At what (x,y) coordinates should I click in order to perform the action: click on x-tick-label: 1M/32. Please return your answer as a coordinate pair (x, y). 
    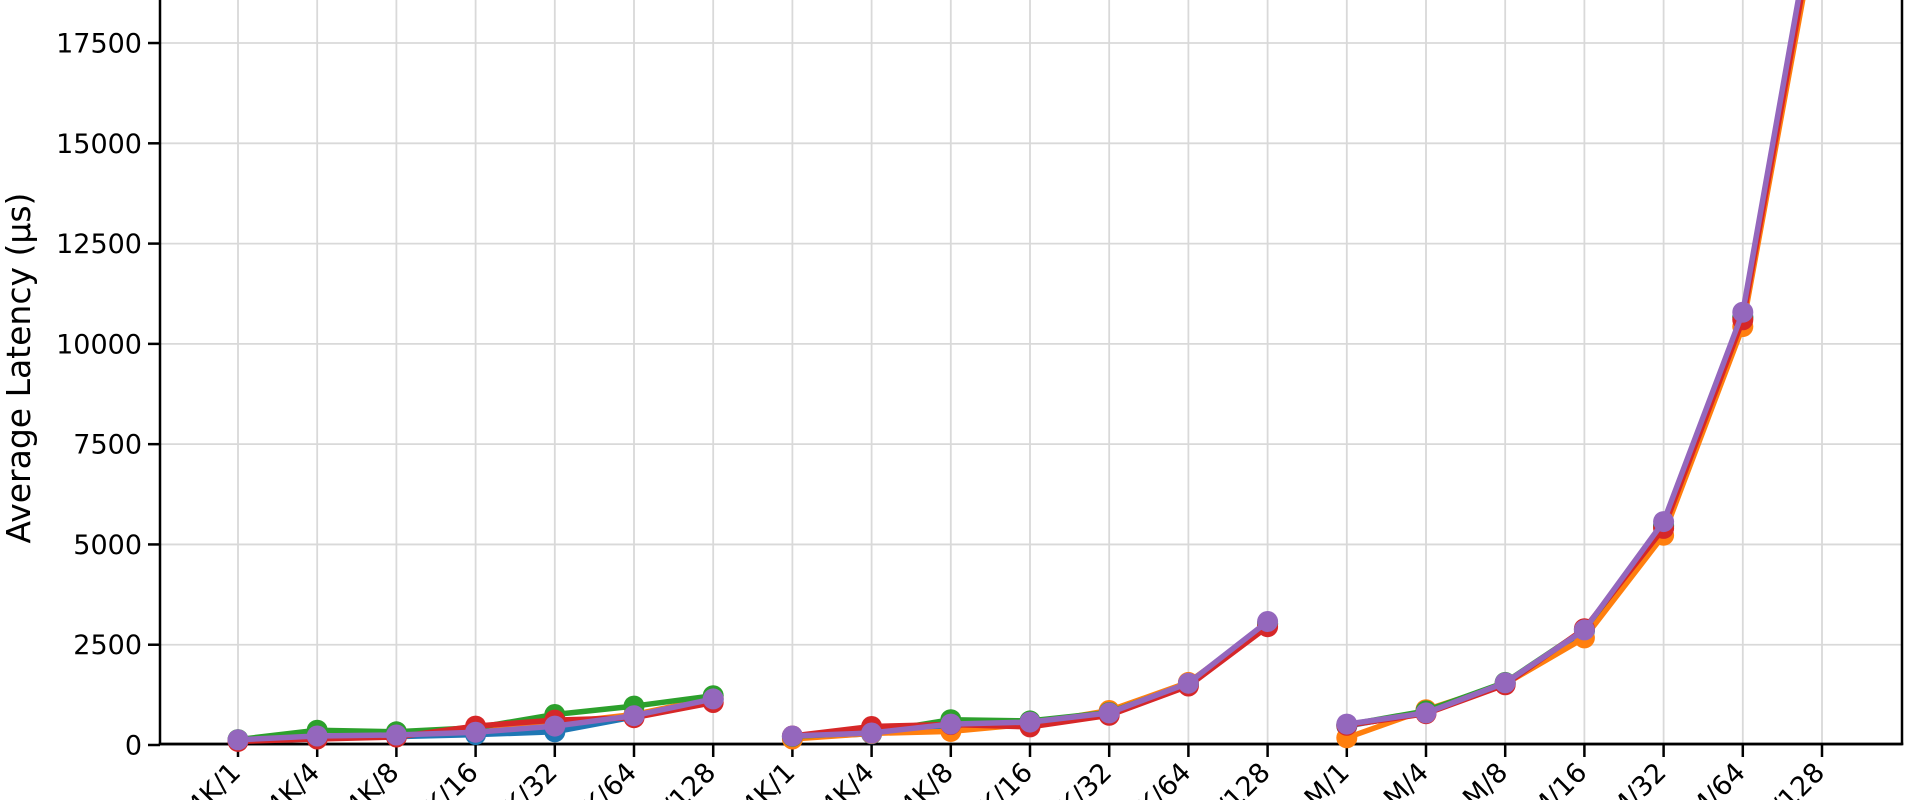
    Looking at the image, I should click on (1631, 778).